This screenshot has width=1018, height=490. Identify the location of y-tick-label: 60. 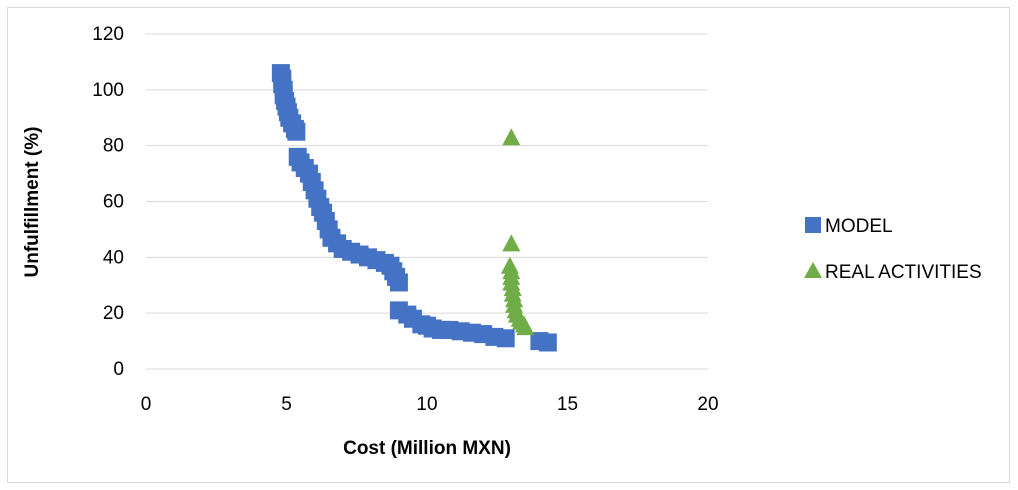
(113, 202).